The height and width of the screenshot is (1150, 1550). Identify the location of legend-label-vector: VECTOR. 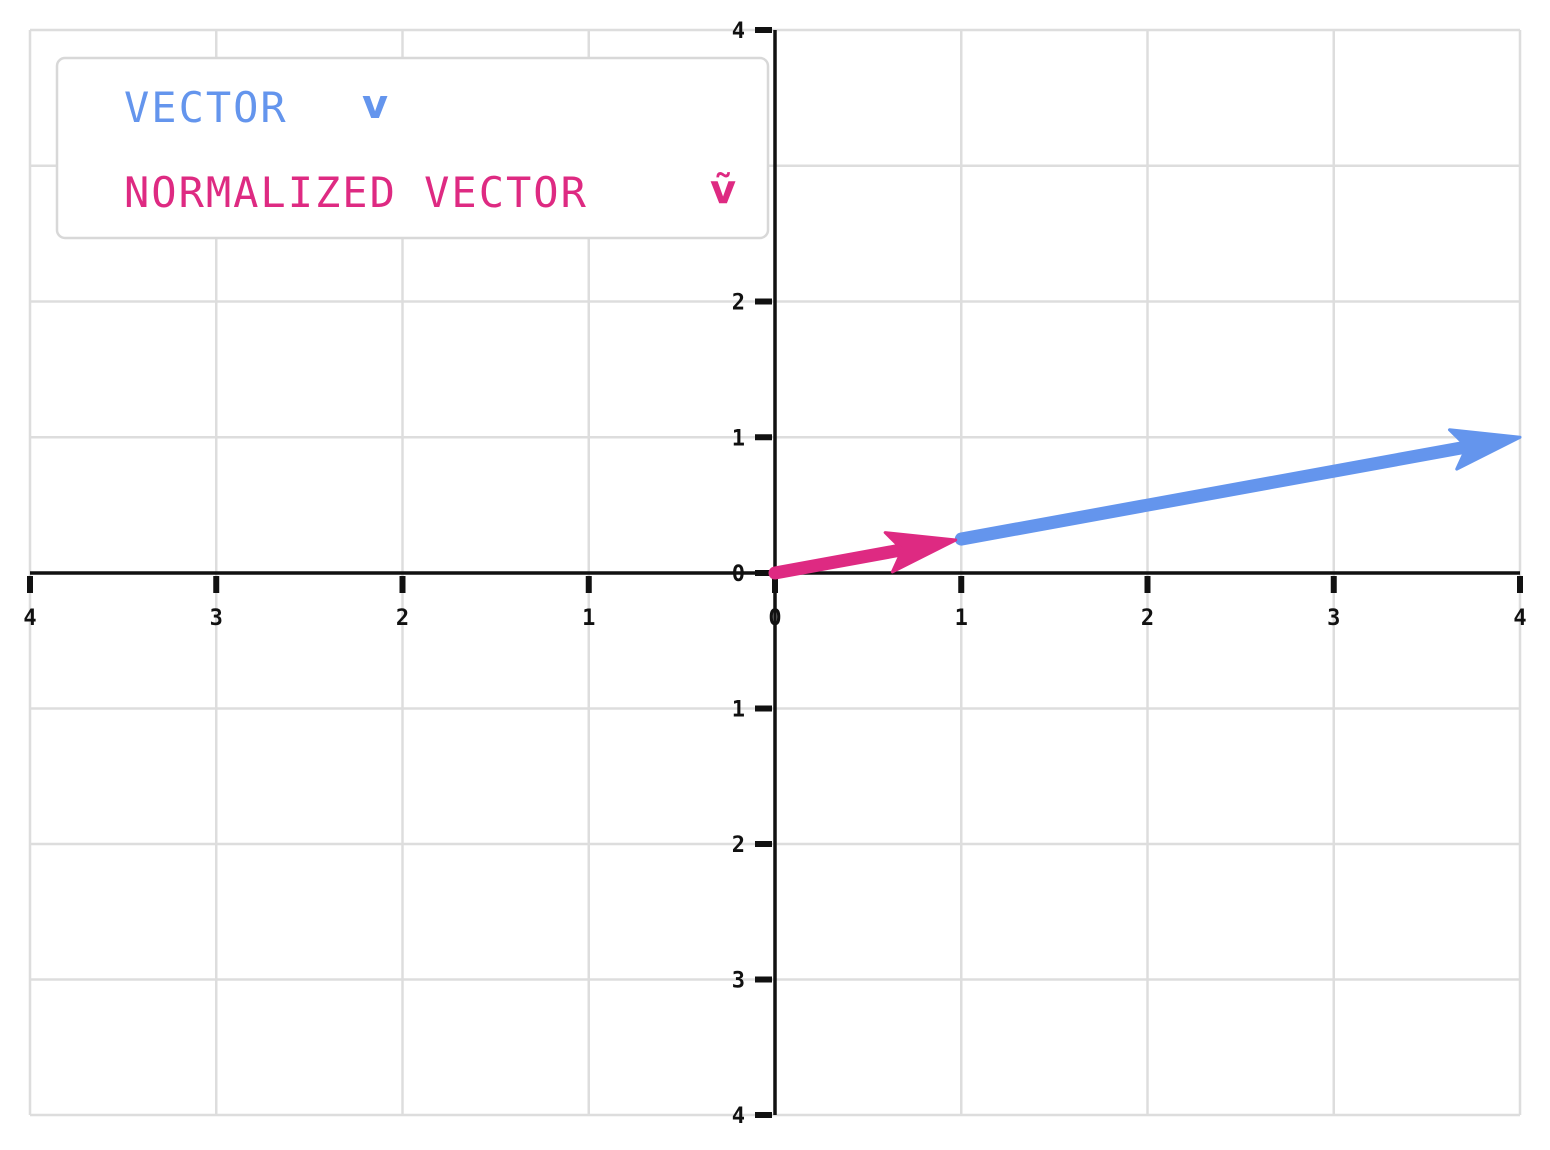
(206, 107).